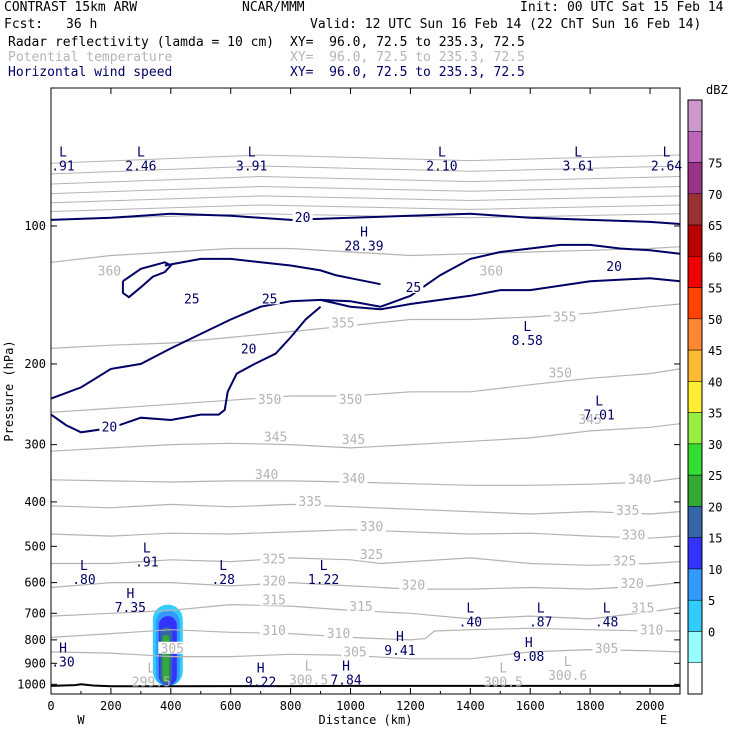  Describe the element at coordinates (530, 706) in the screenshot. I see `x-tick-label: 1600` at that location.